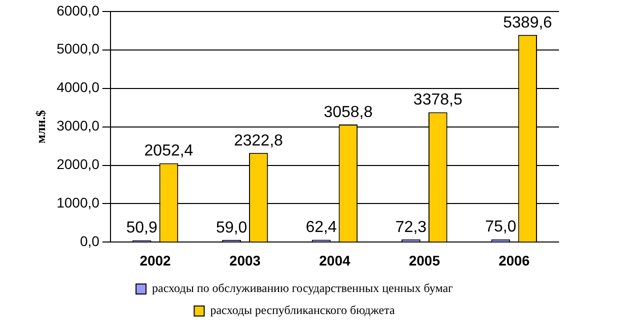 Image resolution: width=619 pixels, height=327 pixels. Describe the element at coordinates (303, 288) in the screenshot. I see `legend-label: расходы по обслуживанию государственных ценных бумаг` at that location.